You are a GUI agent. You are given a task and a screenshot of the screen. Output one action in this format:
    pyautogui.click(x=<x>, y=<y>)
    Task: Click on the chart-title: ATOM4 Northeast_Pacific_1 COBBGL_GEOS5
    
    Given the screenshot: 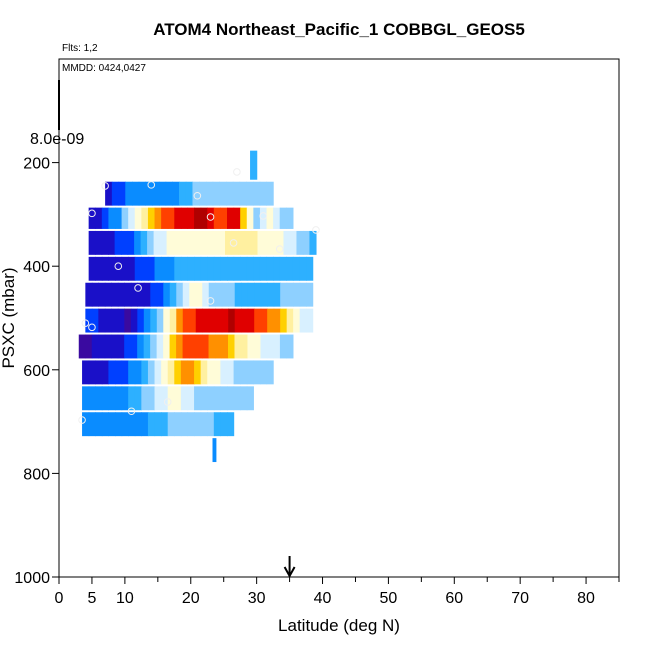 What is the action you would take?
    pyautogui.click(x=339, y=29)
    